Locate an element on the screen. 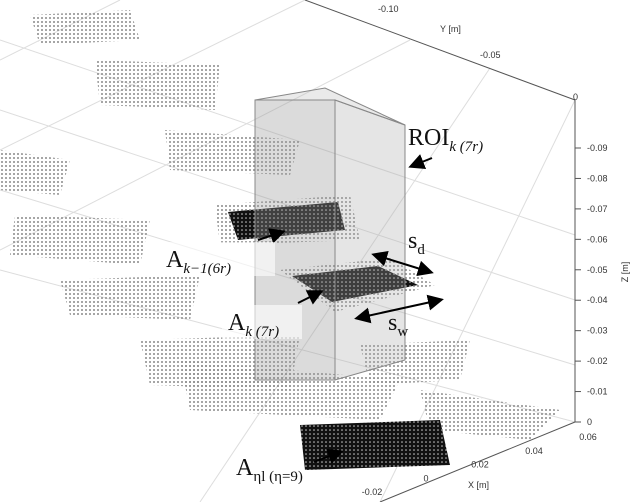 Image resolution: width=643 pixels, height=502 pixels. x-tick-label: 0 is located at coordinates (425, 478).